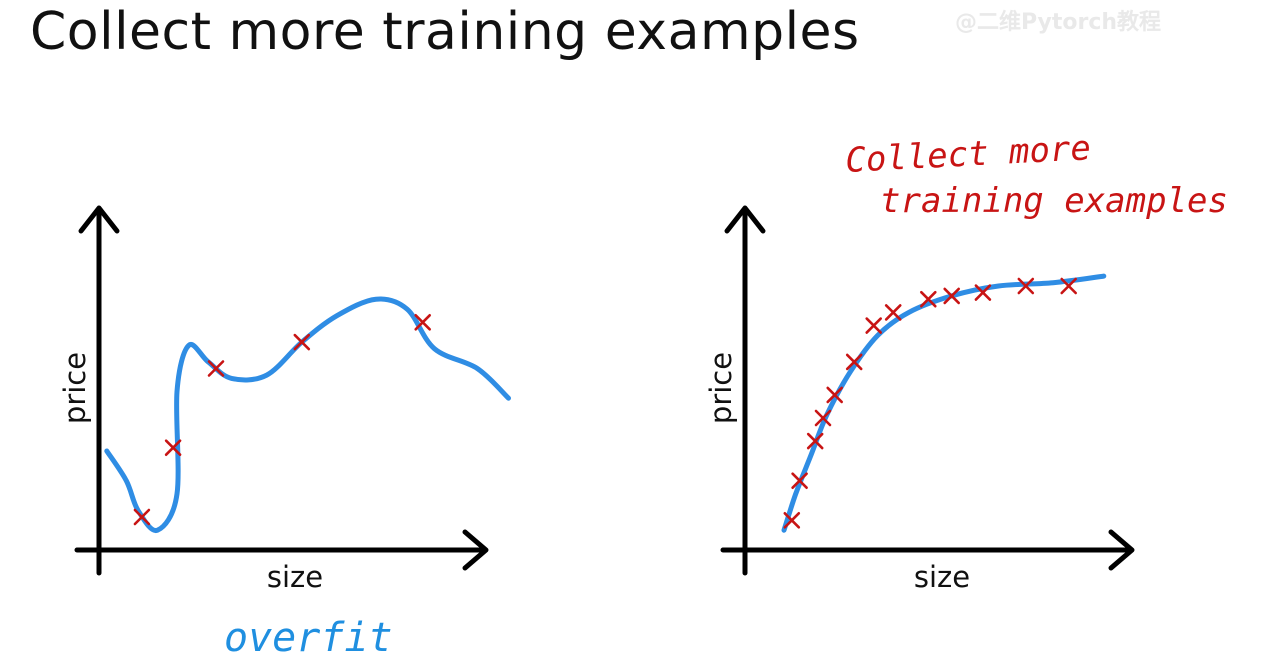 The image size is (1279, 665). What do you see at coordinates (942, 577) in the screenshot?
I see `right-x-label: size` at bounding box center [942, 577].